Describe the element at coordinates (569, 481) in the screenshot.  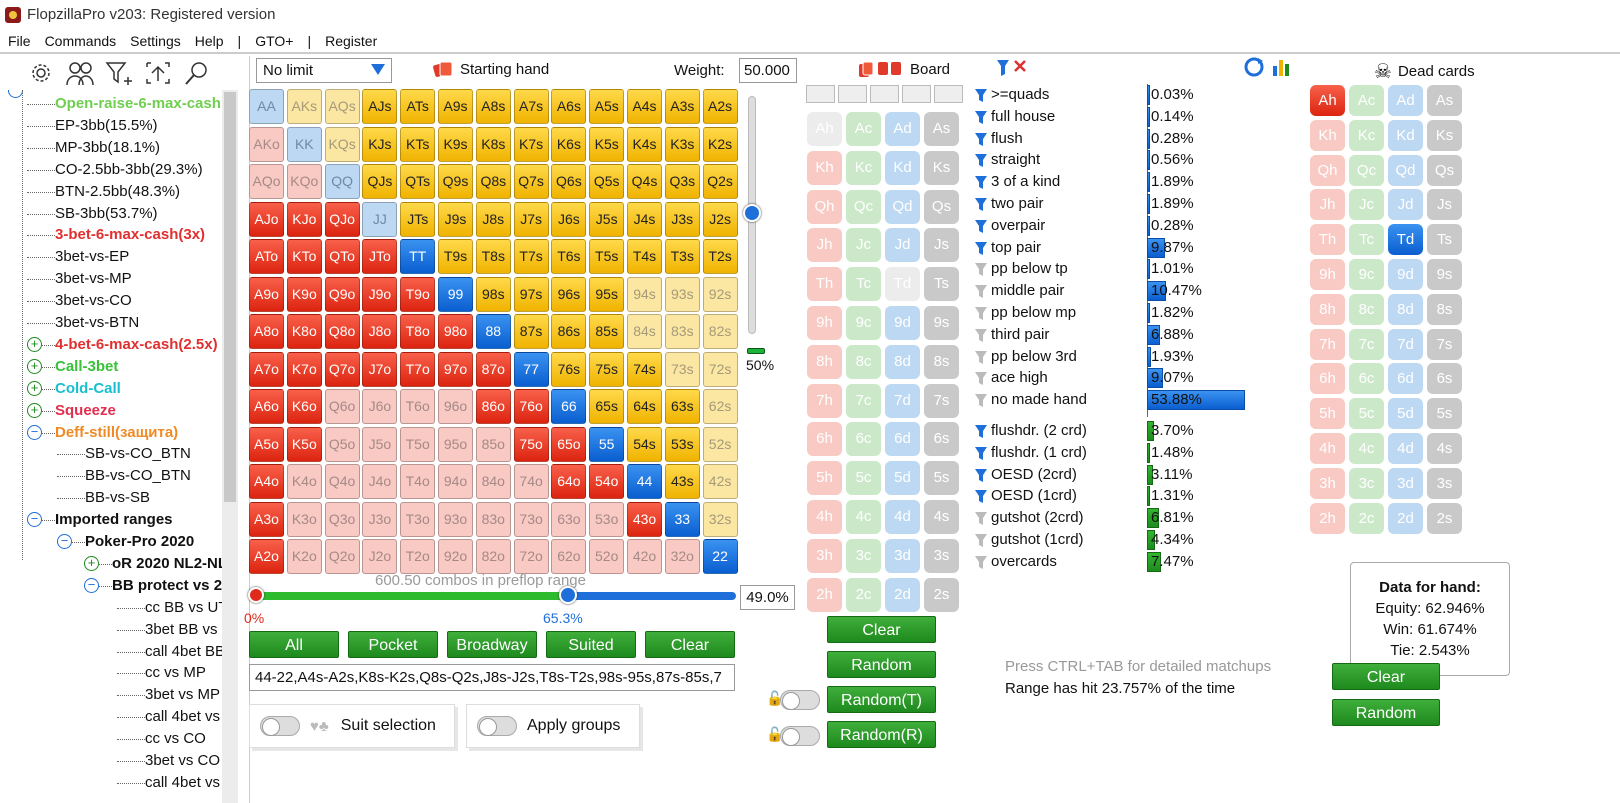
I see `hand-cell: 64o` at that location.